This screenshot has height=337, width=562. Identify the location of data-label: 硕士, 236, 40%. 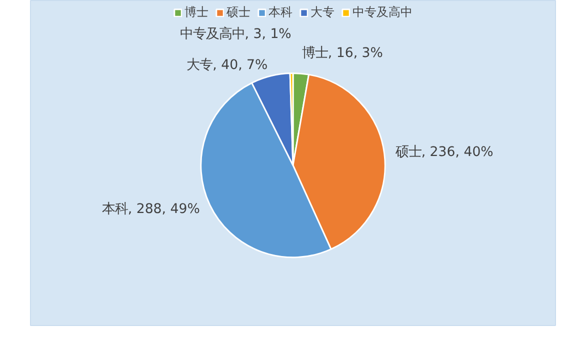
(444, 152).